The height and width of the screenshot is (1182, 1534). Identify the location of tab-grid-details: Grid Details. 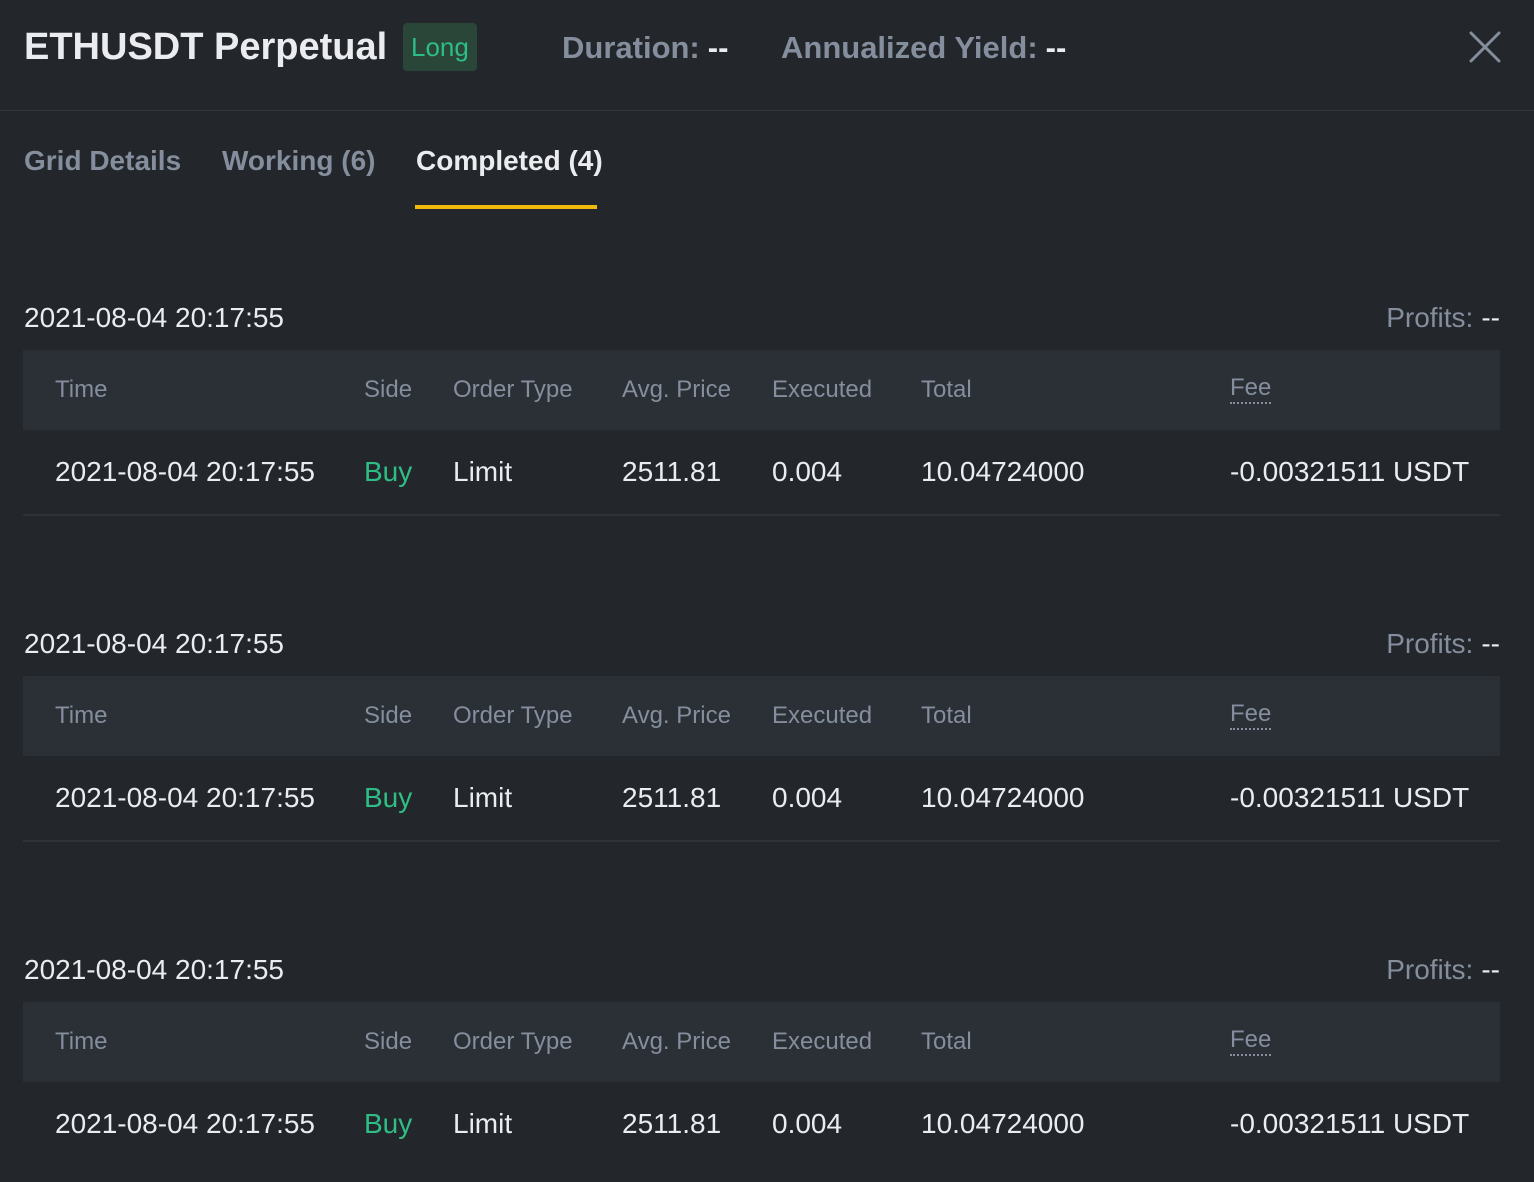
(103, 160).